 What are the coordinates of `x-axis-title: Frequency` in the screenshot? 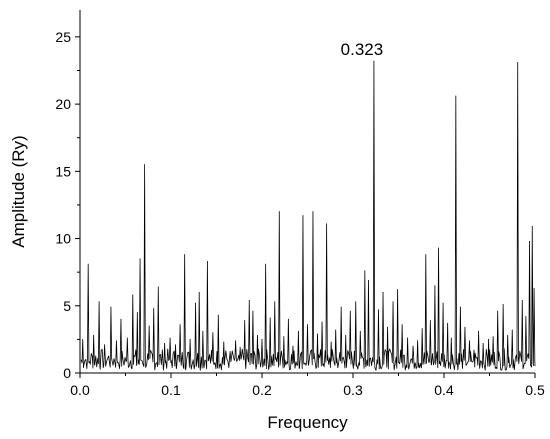 It's located at (307, 422).